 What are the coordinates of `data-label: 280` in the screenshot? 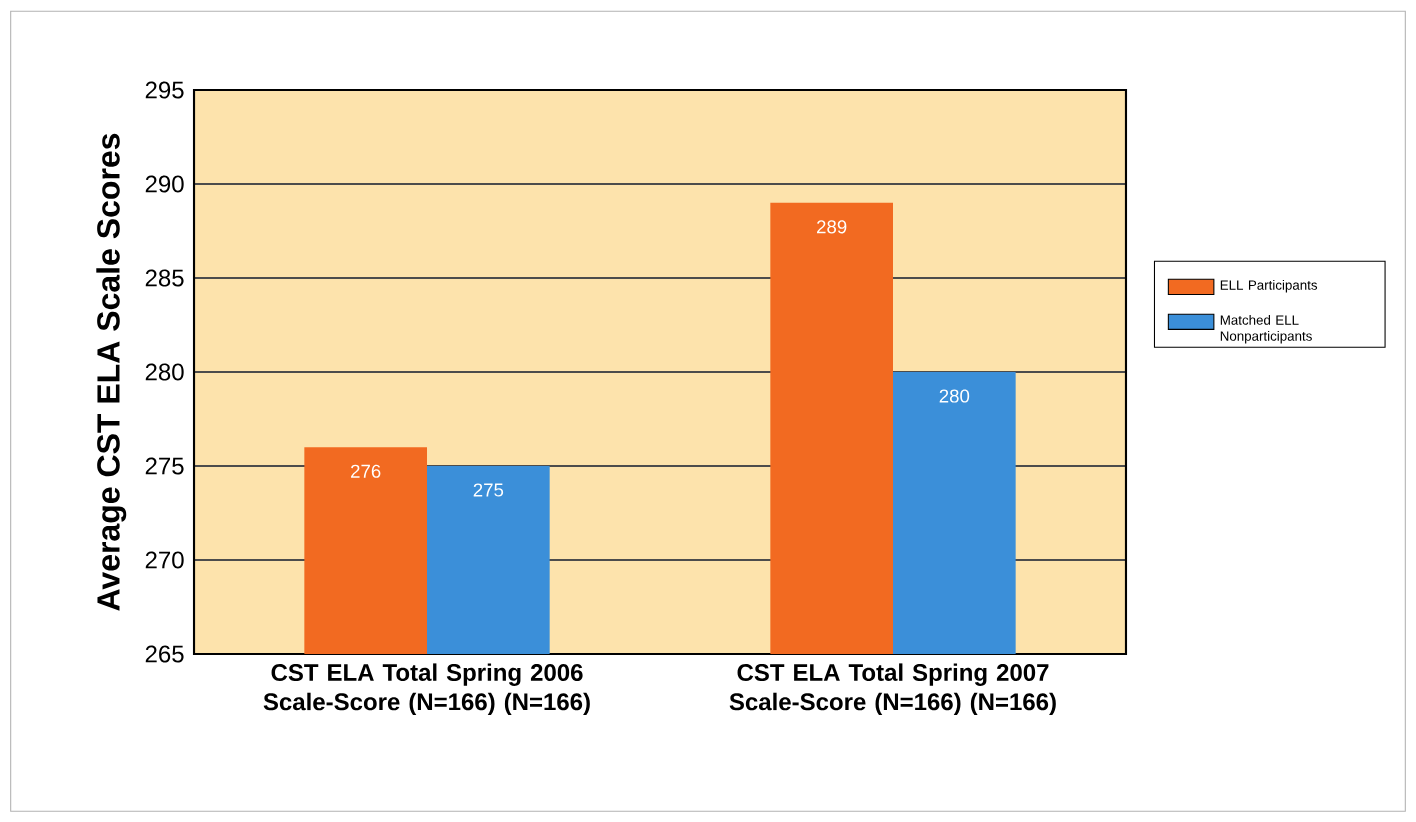 It's located at (954, 396).